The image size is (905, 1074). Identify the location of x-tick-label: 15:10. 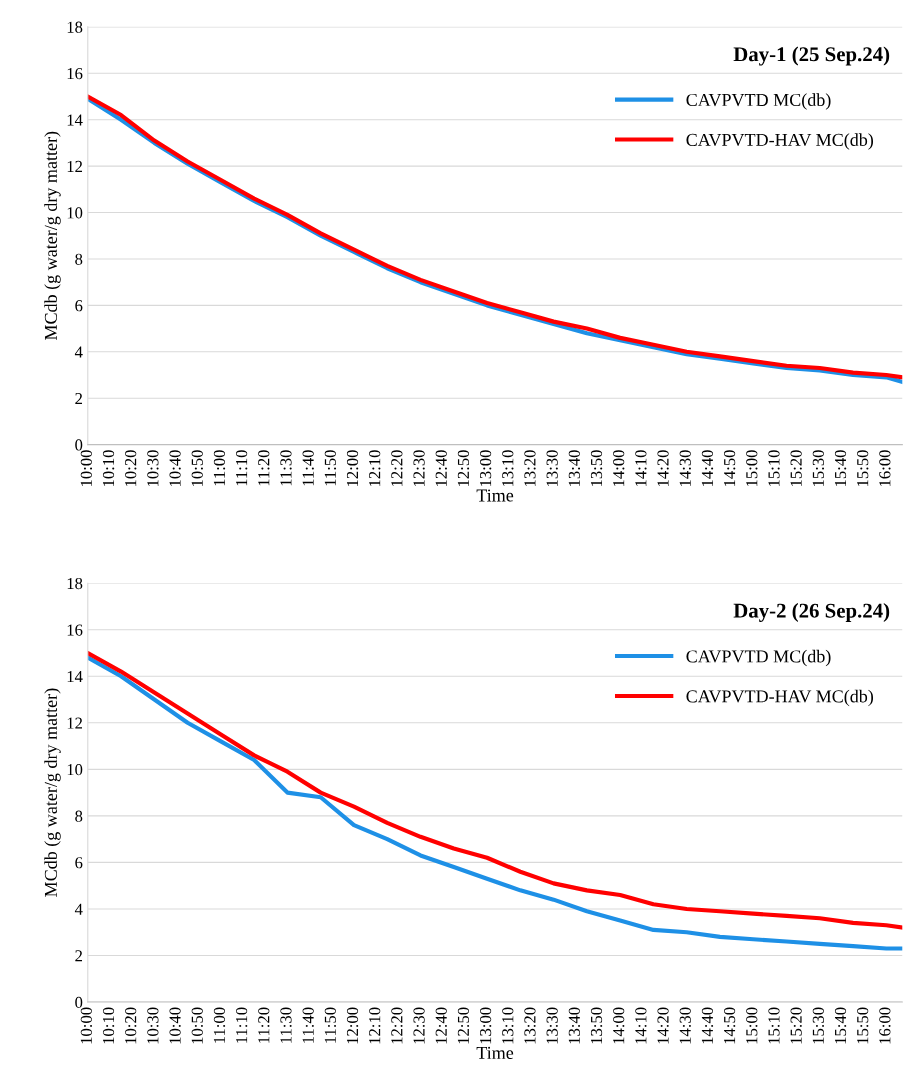
(774, 1025).